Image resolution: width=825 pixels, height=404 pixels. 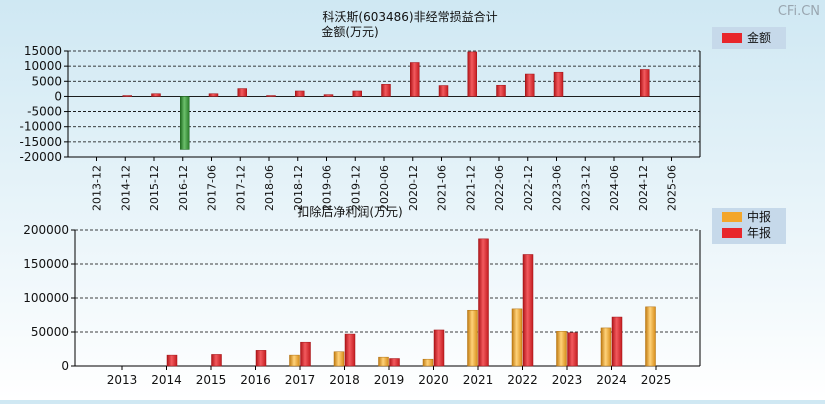 I want to click on chart2-x-tick-label: 2015, so click(x=211, y=380).